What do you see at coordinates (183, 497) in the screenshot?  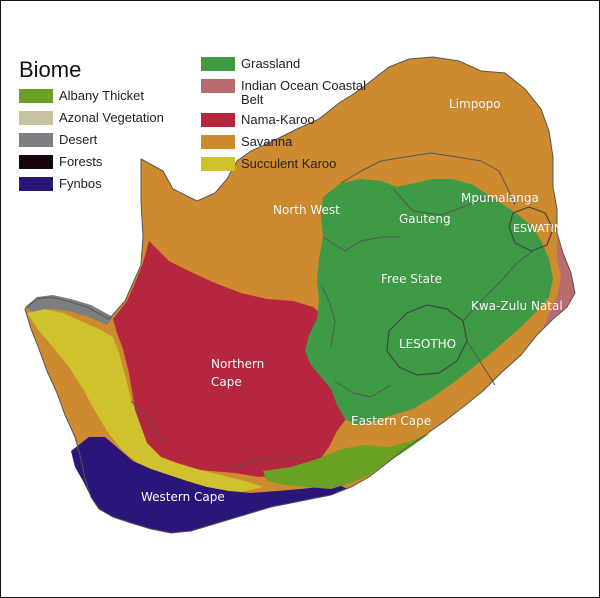 I see `province-label-western-cape: Western Cape` at bounding box center [183, 497].